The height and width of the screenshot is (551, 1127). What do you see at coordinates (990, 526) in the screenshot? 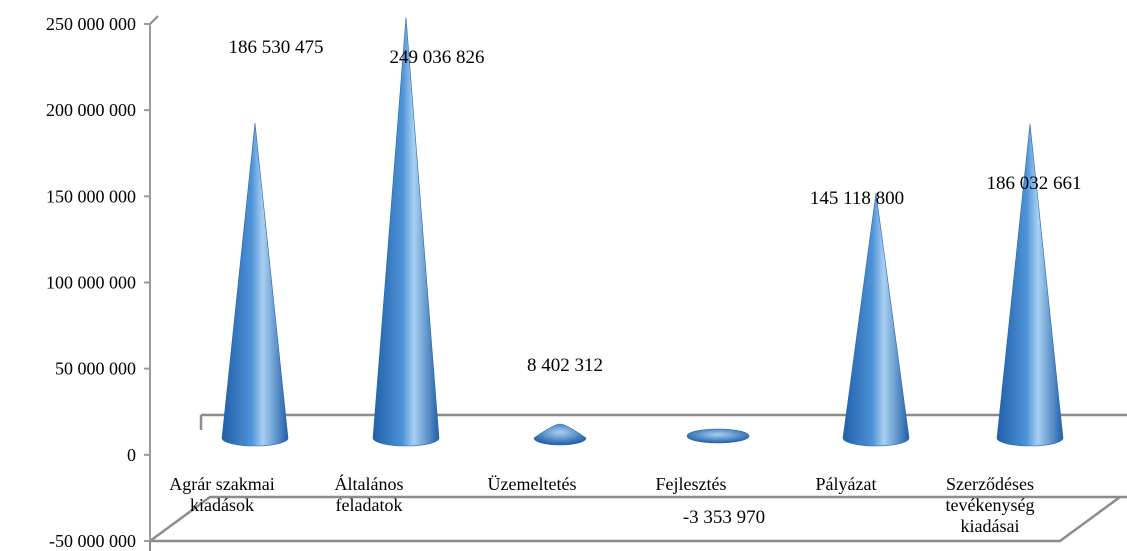
I see `category-label-line: kiadásai` at bounding box center [990, 526].